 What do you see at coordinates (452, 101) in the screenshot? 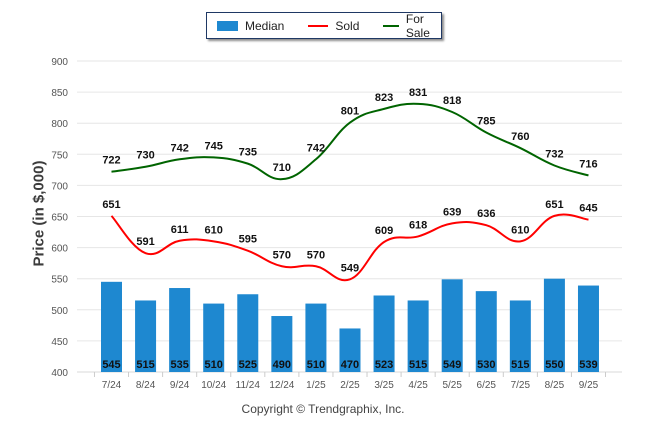
I see `data-label-for-sale: 818` at bounding box center [452, 101].